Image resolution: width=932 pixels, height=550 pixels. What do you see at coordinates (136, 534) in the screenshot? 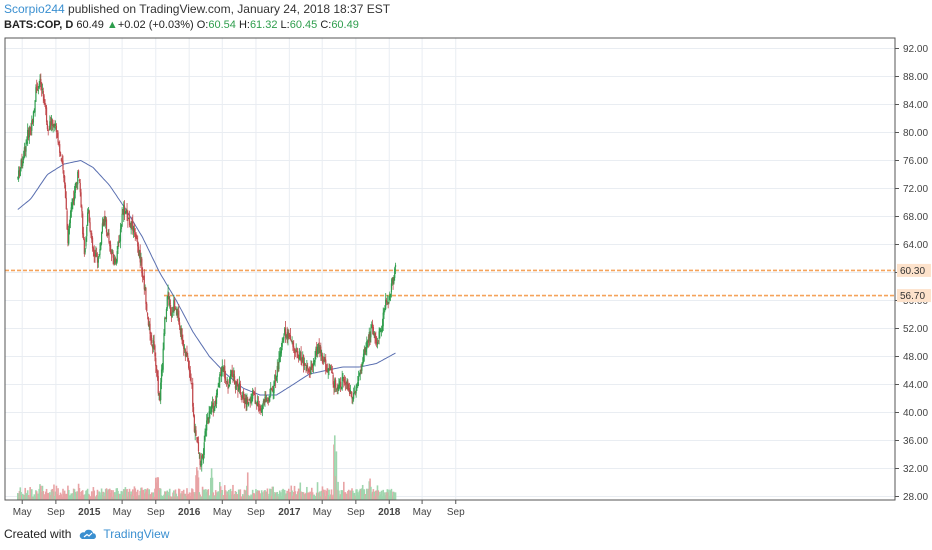
I see `tradingview-brand-link: TradingView` at bounding box center [136, 534].